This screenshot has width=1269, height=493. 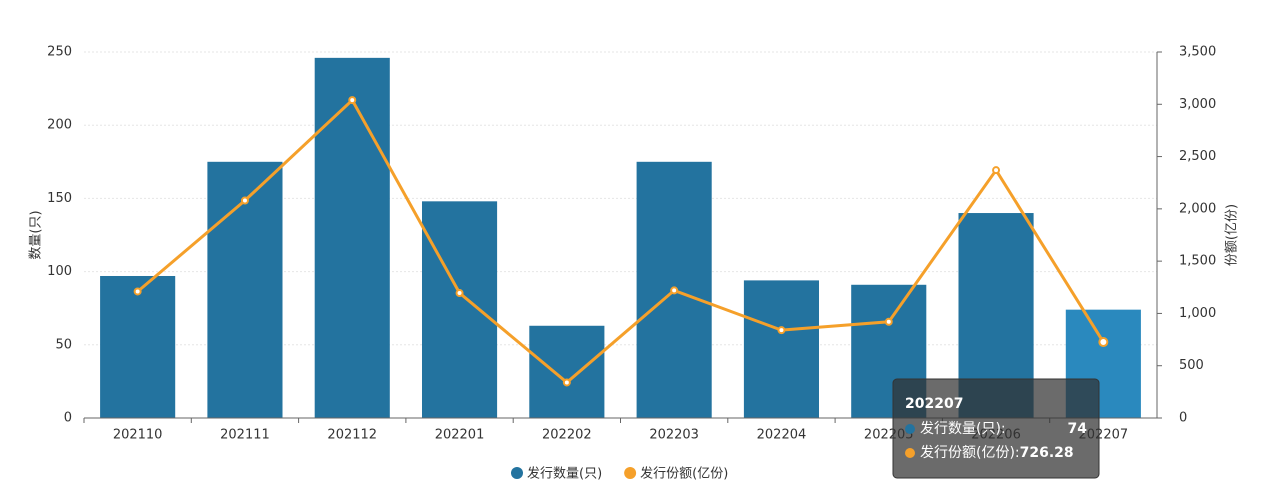 What do you see at coordinates (1047, 453) in the screenshot?
I see `tooltip-value: 726.28` at bounding box center [1047, 453].